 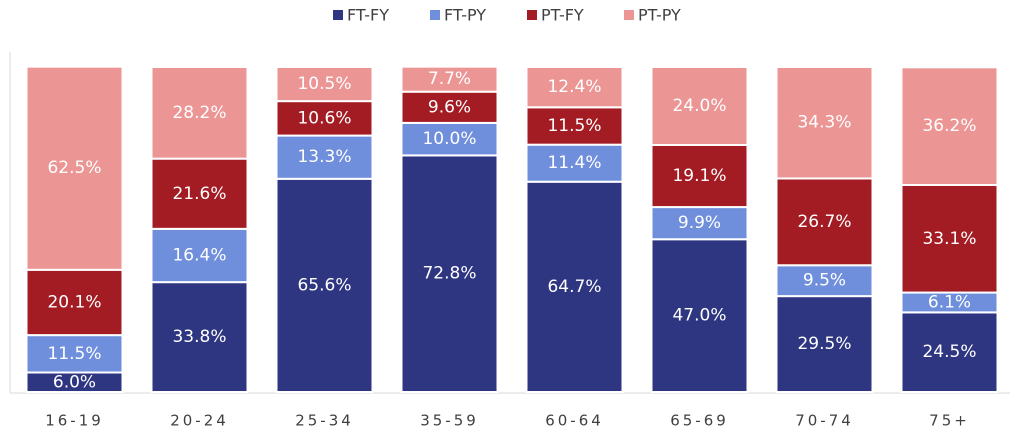 I want to click on x-tick-label: 20-24, so click(x=199, y=421).